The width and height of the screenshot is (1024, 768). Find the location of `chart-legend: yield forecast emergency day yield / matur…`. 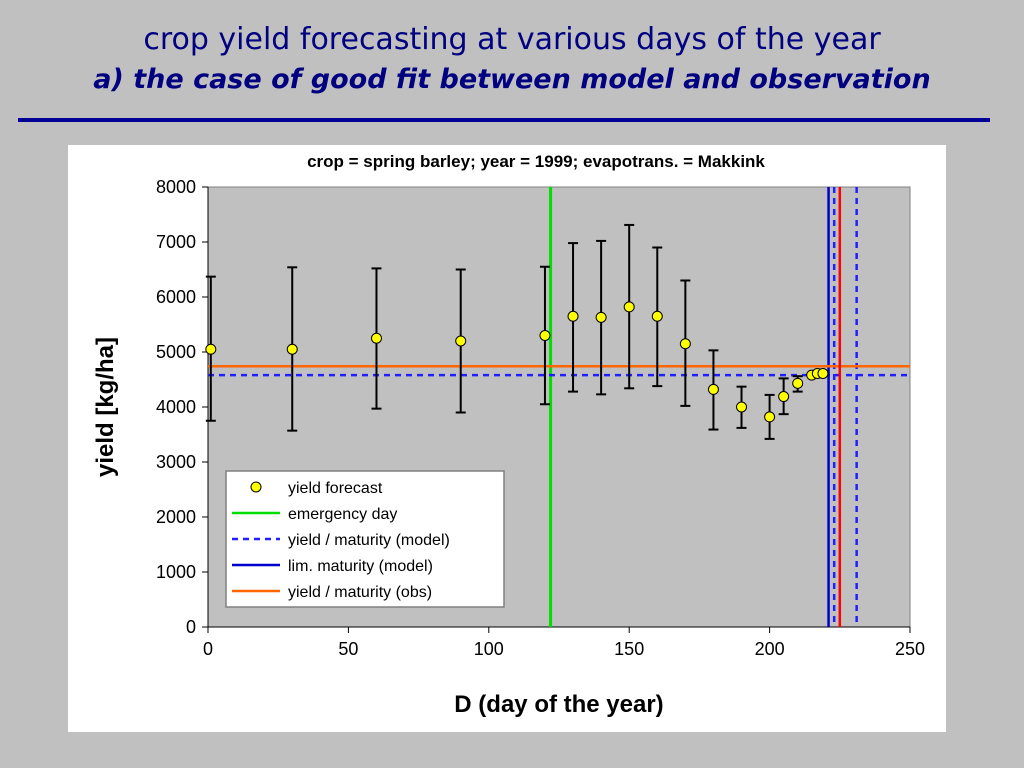

chart-legend: yield forecast emergency day yield / matur… is located at coordinates (365, 539).